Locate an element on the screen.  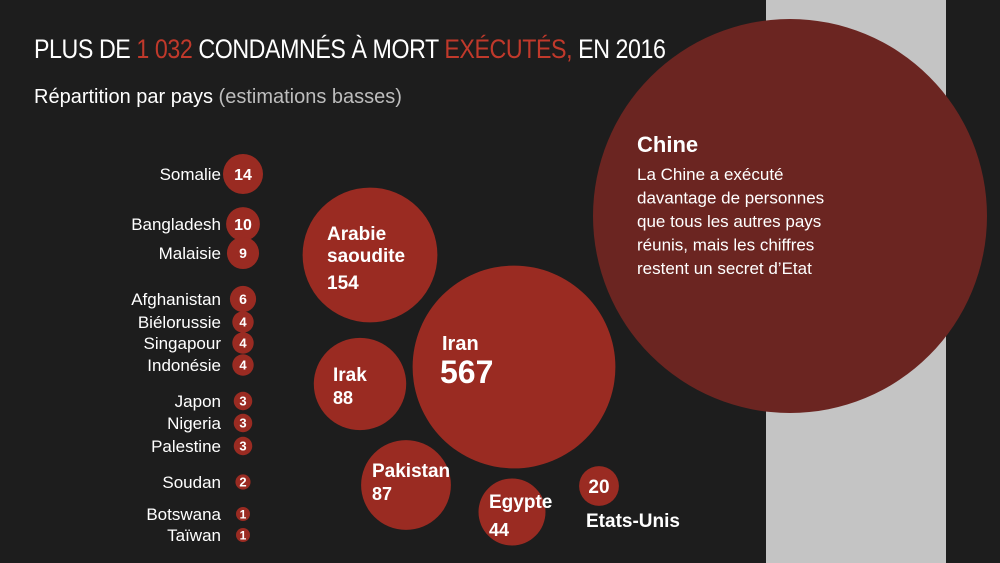
note-chine-line-2: davantage de personnes is located at coordinates (730, 198).